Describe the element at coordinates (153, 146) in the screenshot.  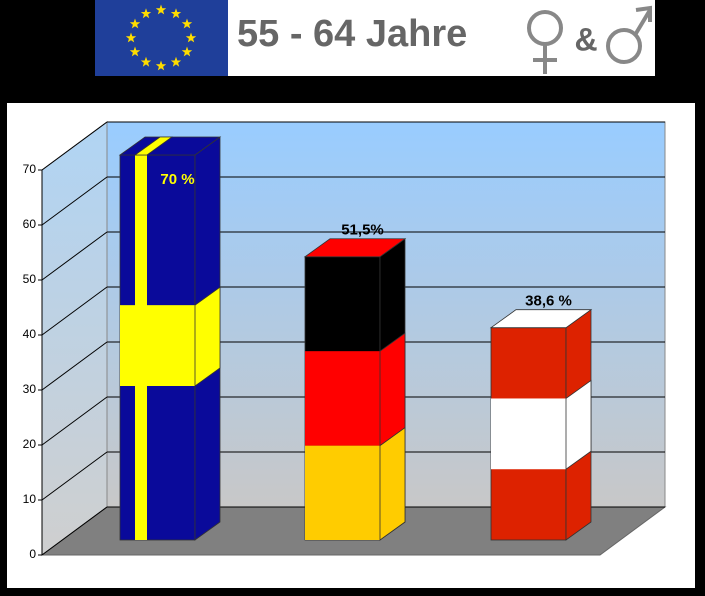
I see `flag-stripe-top` at that location.